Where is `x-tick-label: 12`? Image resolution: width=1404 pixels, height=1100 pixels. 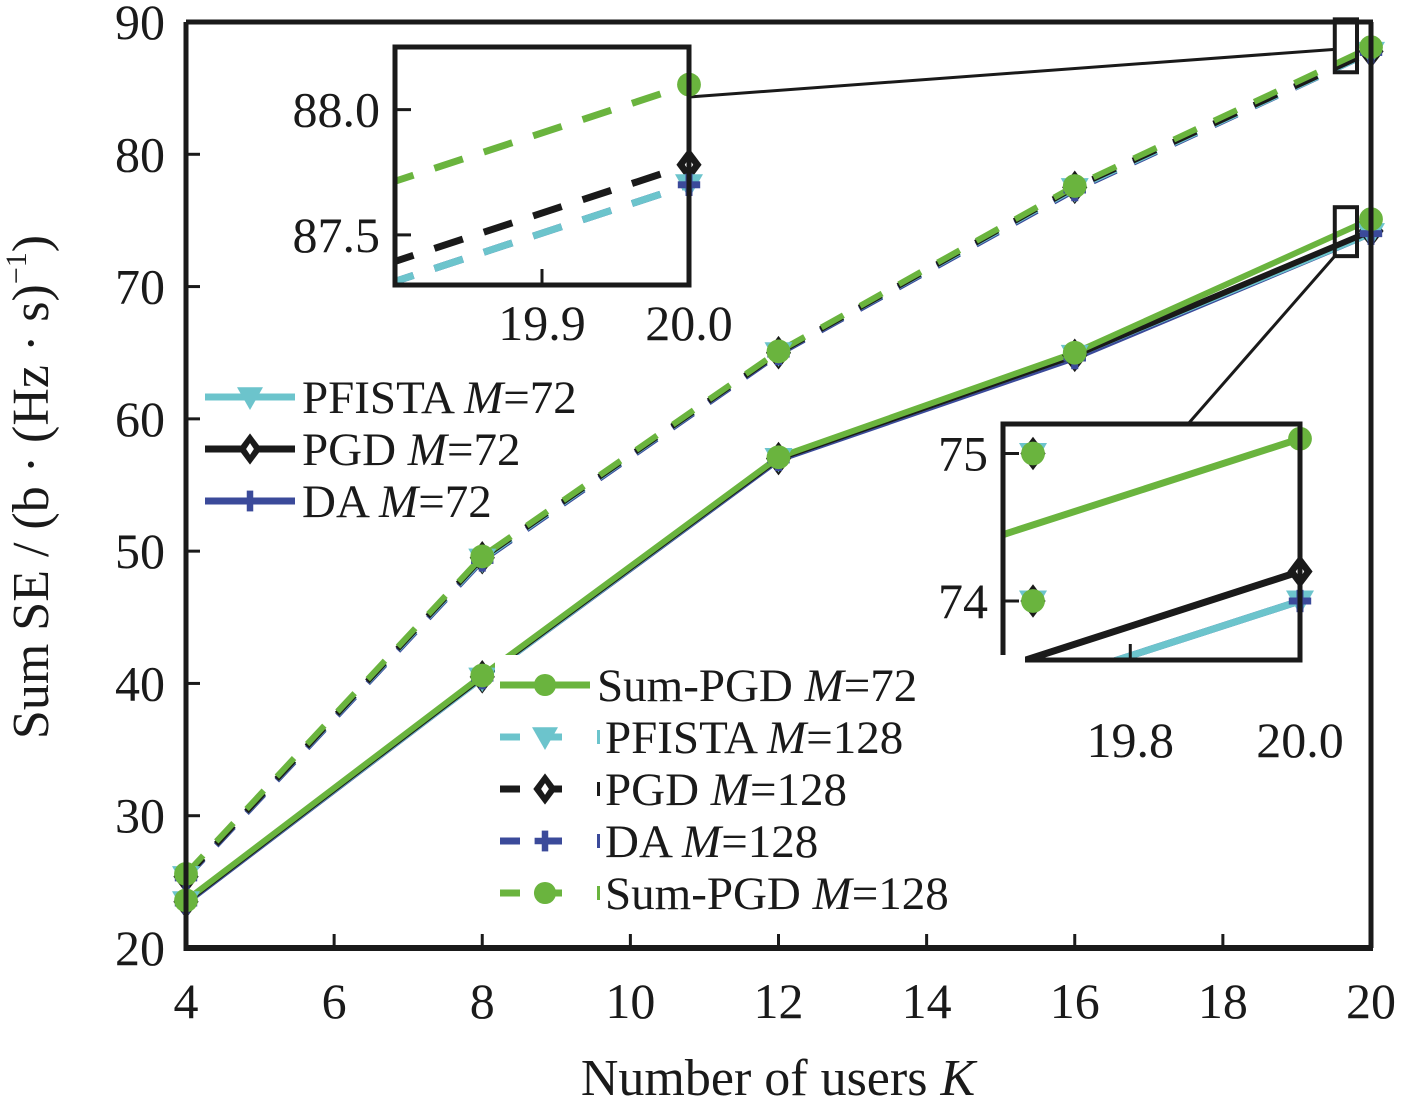
x-tick-label: 12 is located at coordinates (779, 1001).